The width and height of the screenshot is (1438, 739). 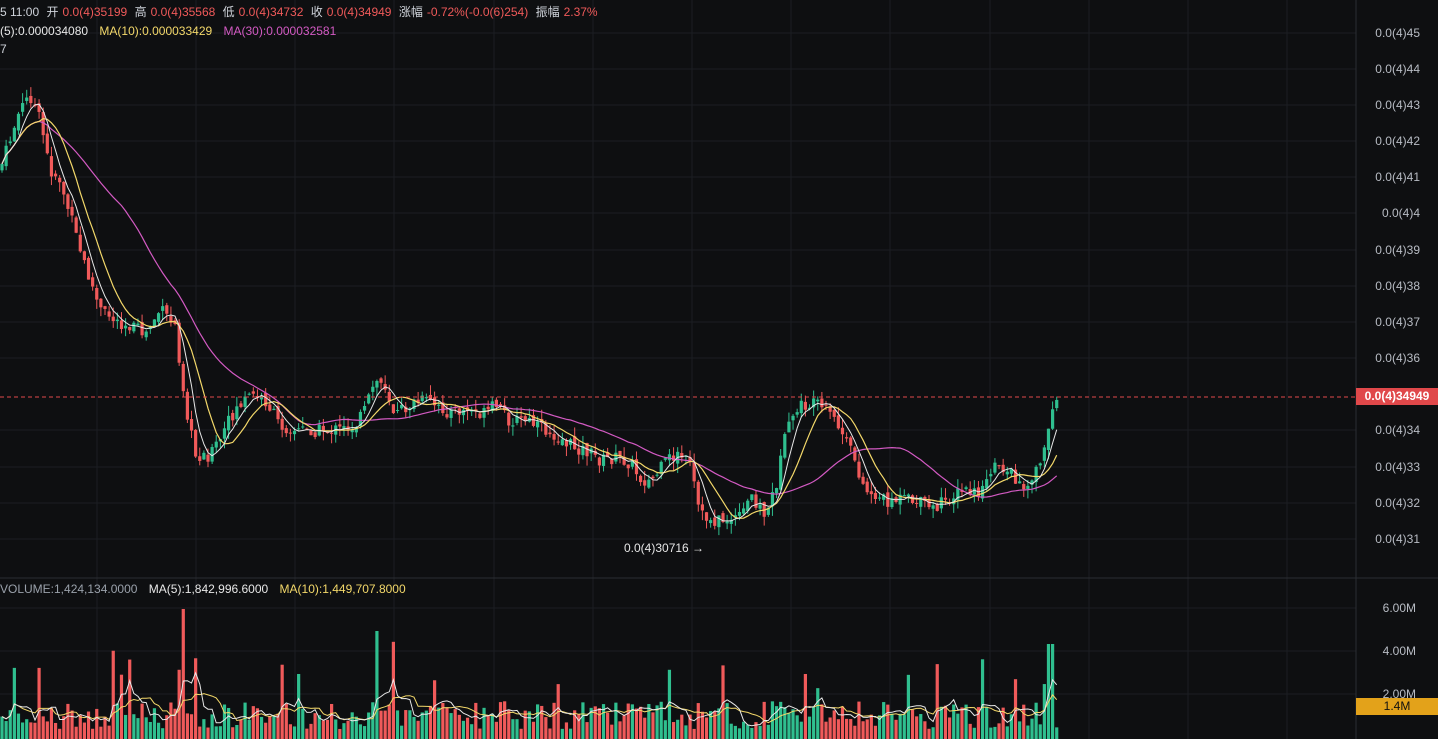 What do you see at coordinates (529, 708) in the screenshot?
I see `volume-ma10-line` at bounding box center [529, 708].